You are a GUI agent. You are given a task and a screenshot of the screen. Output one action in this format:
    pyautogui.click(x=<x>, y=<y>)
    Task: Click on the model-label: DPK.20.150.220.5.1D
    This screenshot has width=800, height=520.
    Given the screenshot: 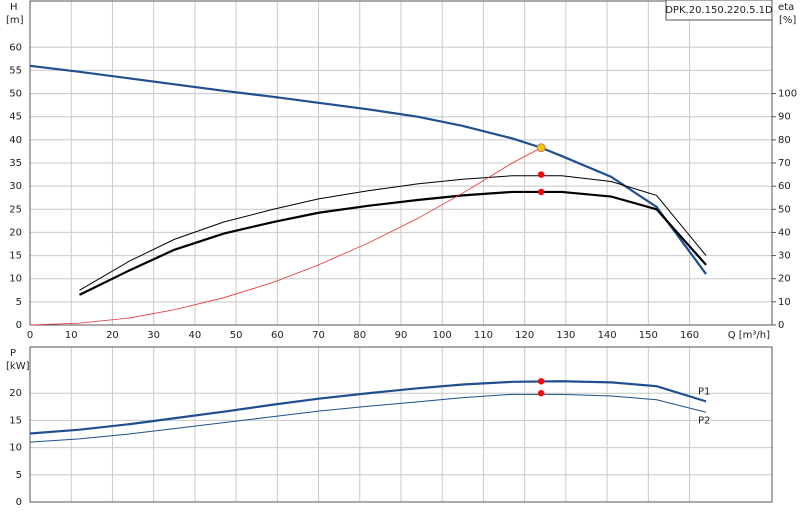 What is the action you would take?
    pyautogui.click(x=719, y=10)
    